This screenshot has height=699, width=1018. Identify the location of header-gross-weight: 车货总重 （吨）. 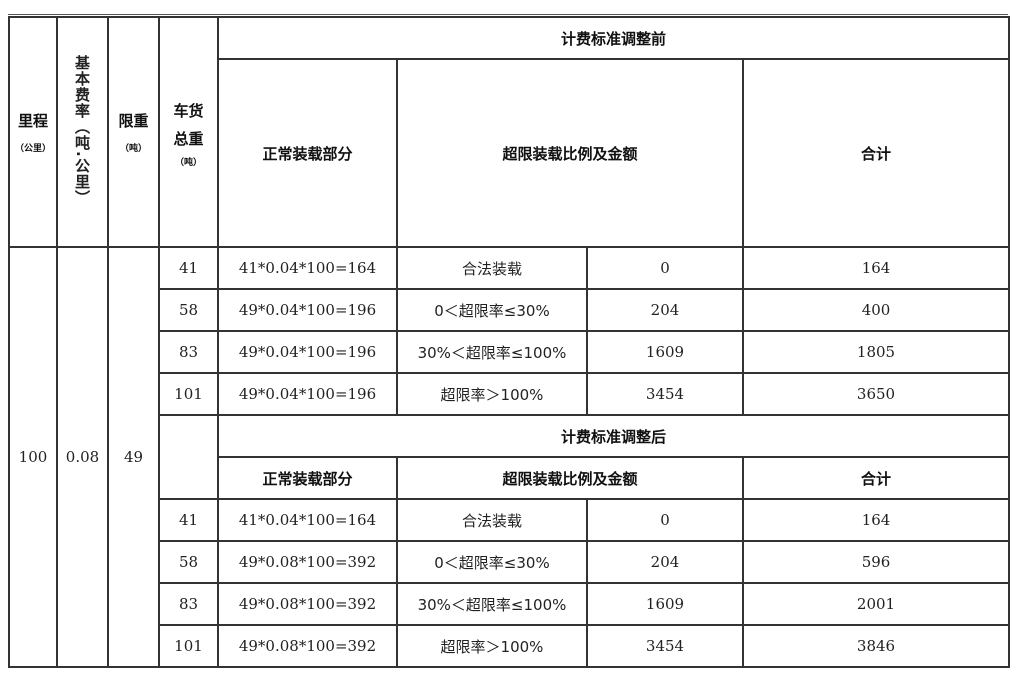
(188, 132).